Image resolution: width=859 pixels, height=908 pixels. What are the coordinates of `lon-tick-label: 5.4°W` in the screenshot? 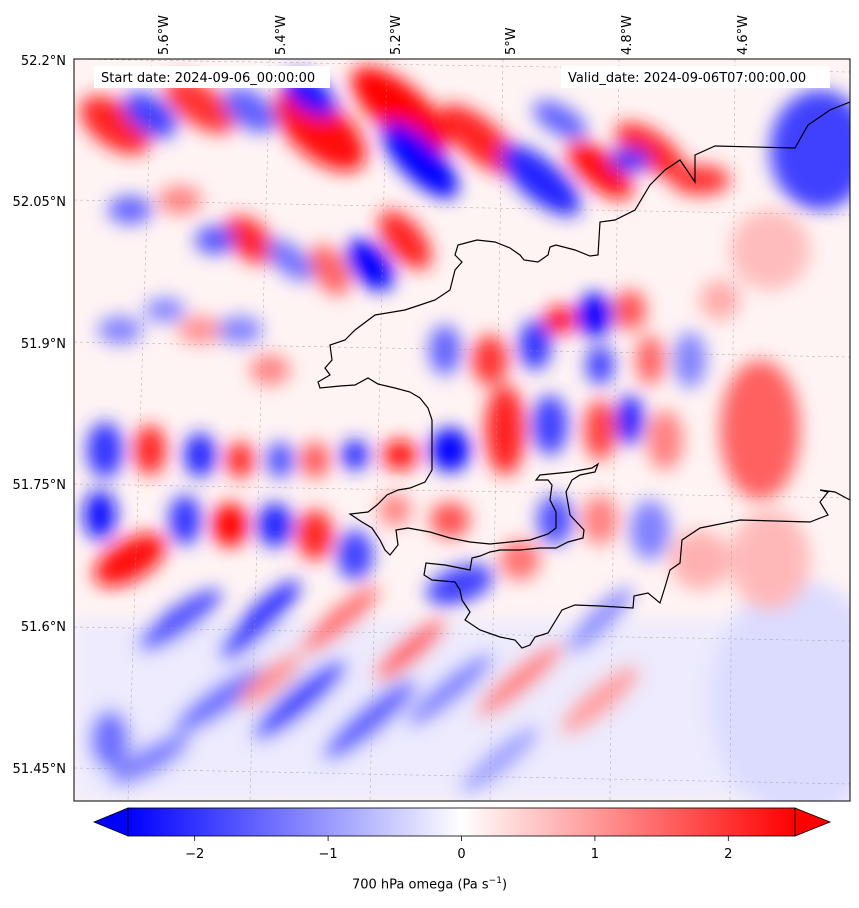 It's located at (281, 35).